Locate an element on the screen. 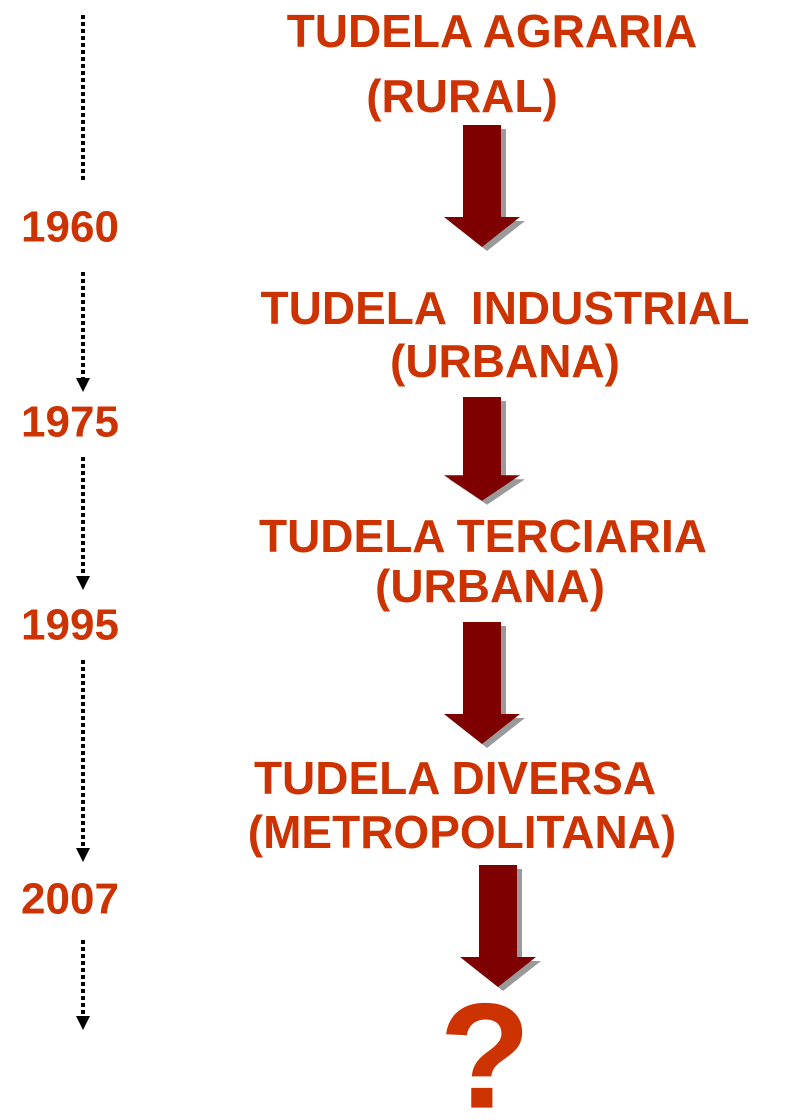 Image resolution: width=796 pixels, height=1120 pixels. stage-title: TUDELA AGRARIA is located at coordinates (492, 31).